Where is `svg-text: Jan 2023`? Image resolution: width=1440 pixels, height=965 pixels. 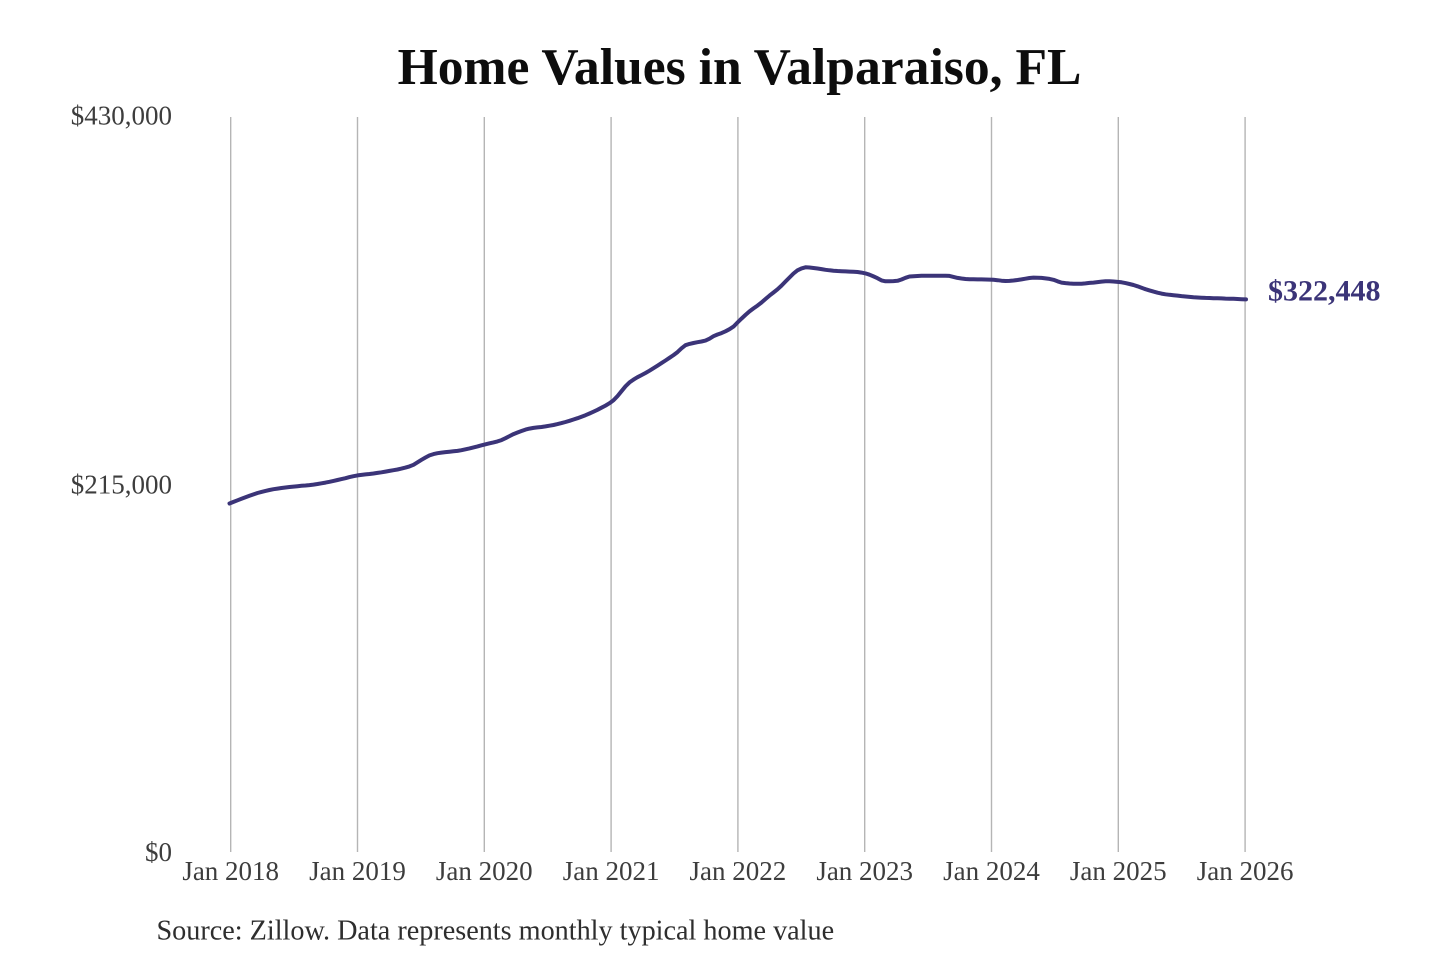
svg-text: Jan 2023 is located at coordinates (864, 871).